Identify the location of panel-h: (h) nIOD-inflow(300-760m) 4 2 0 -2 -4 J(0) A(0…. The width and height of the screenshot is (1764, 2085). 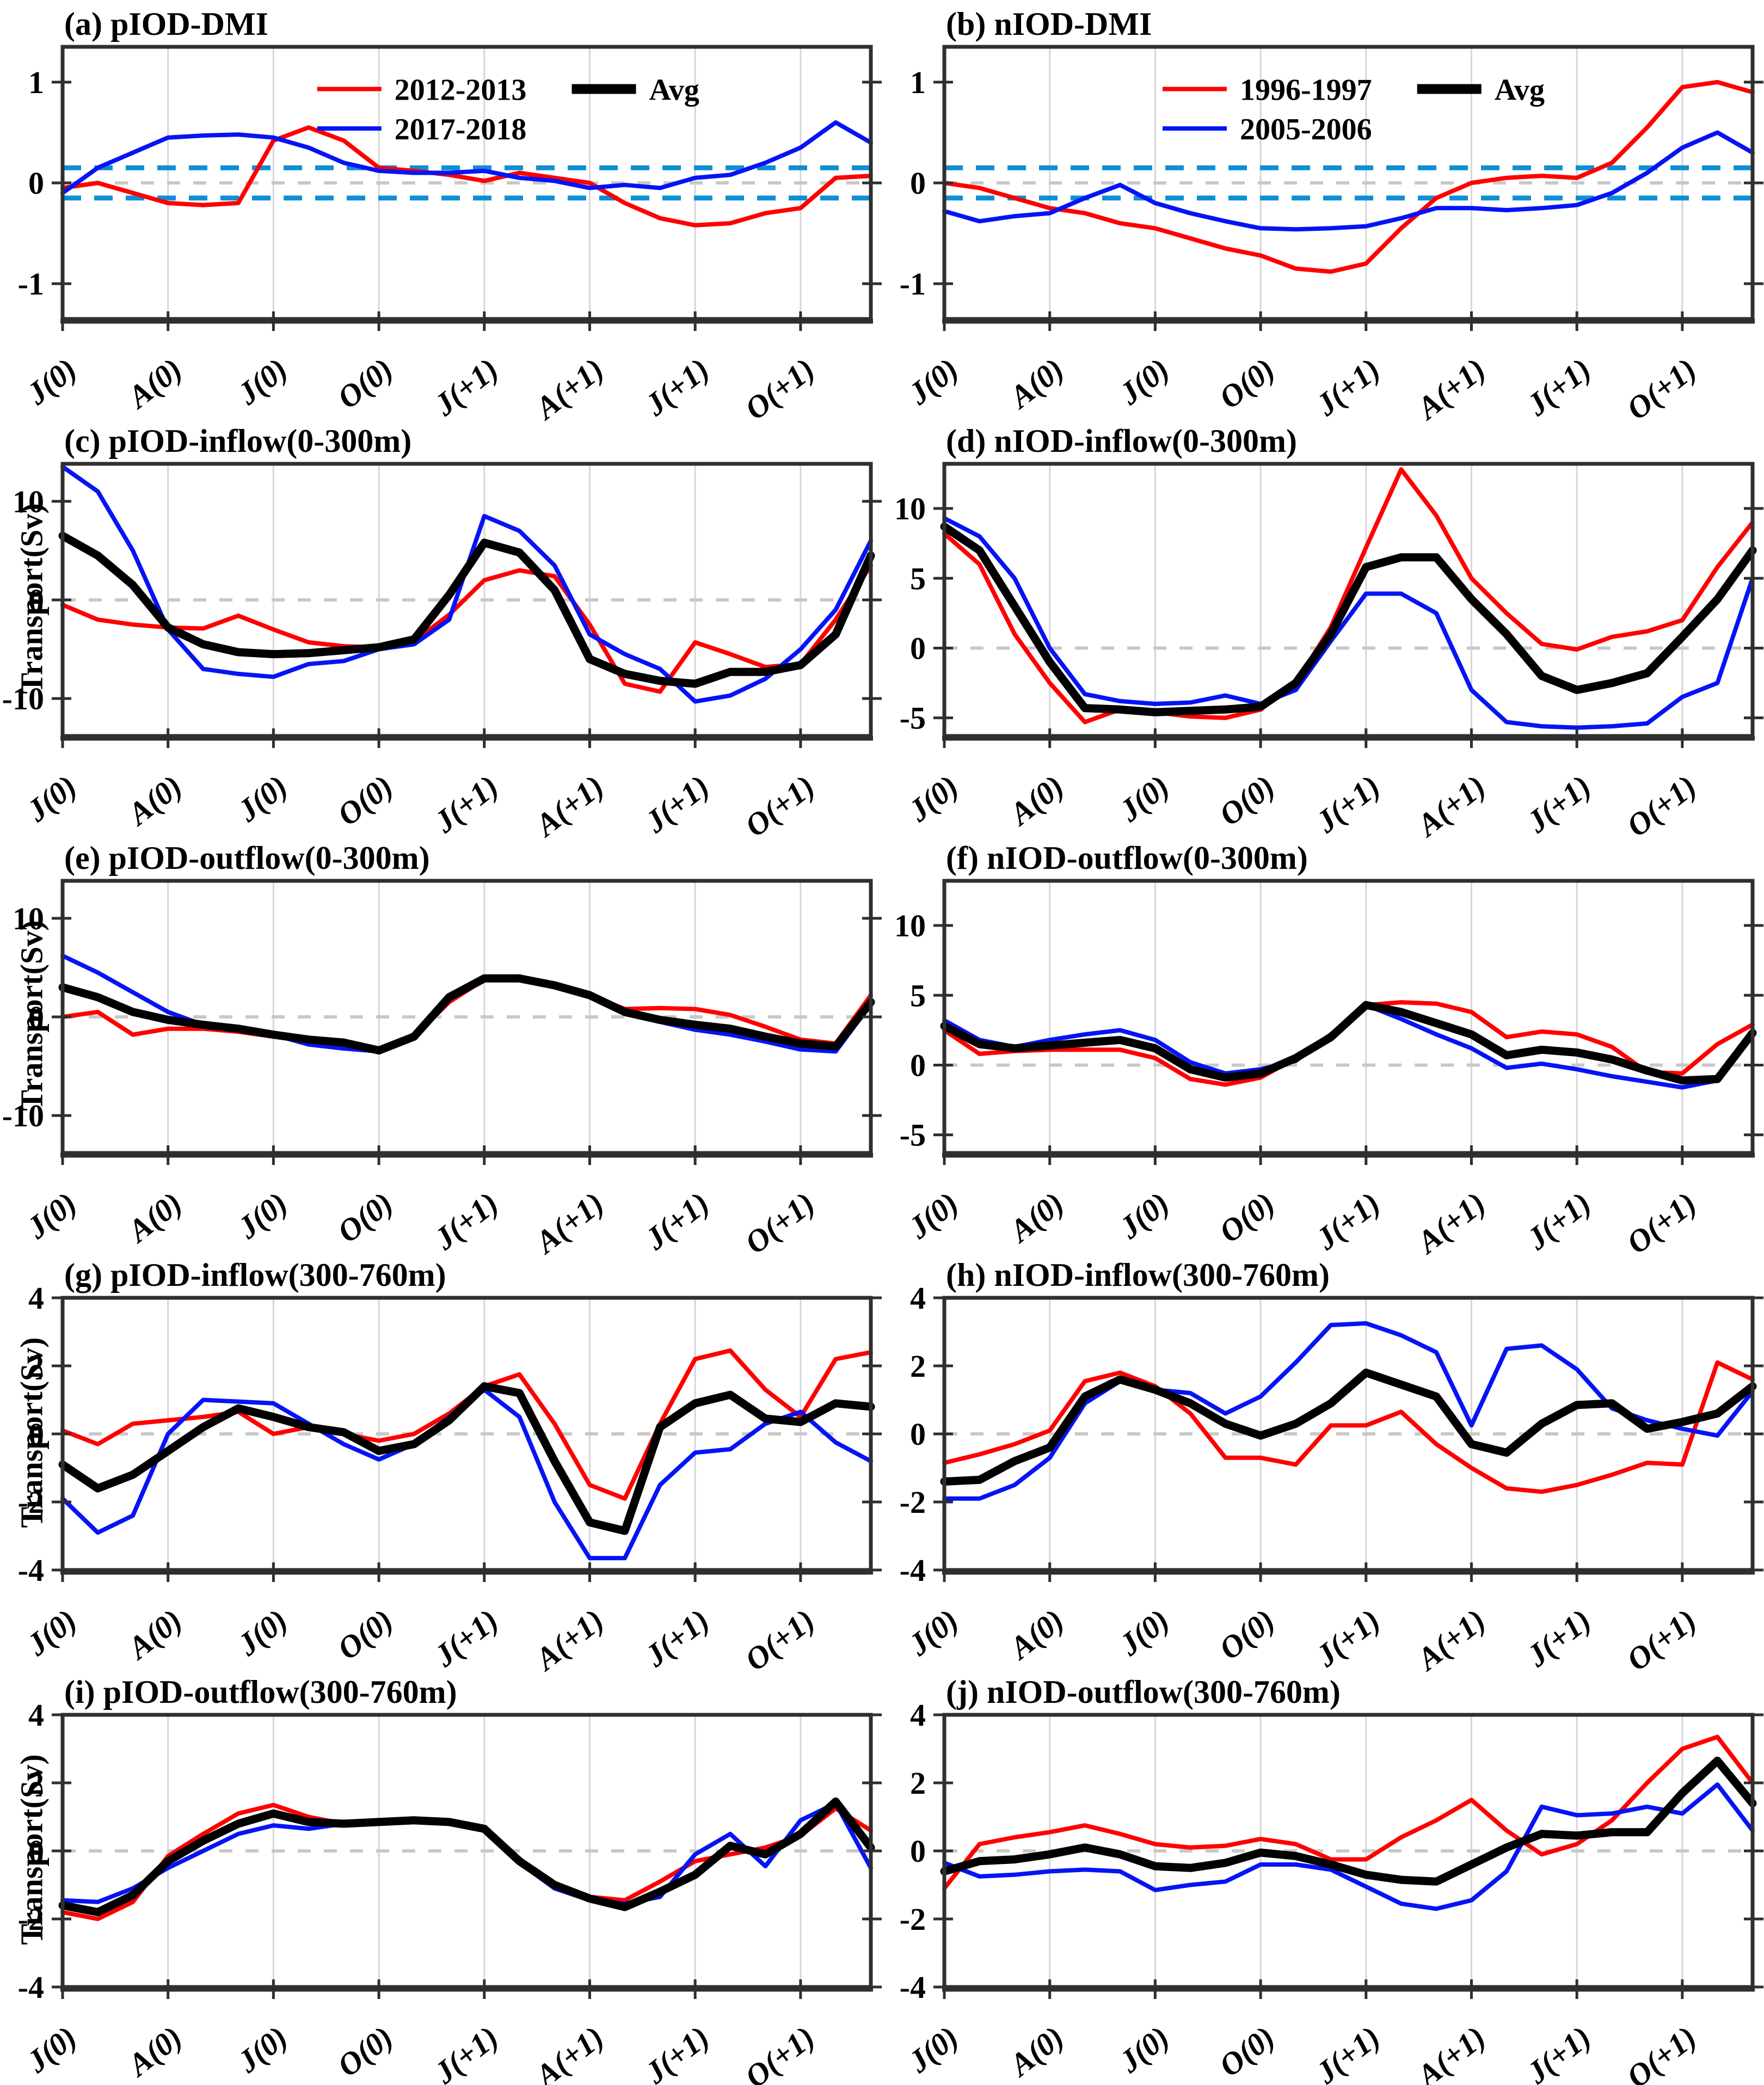
(1323, 1464).